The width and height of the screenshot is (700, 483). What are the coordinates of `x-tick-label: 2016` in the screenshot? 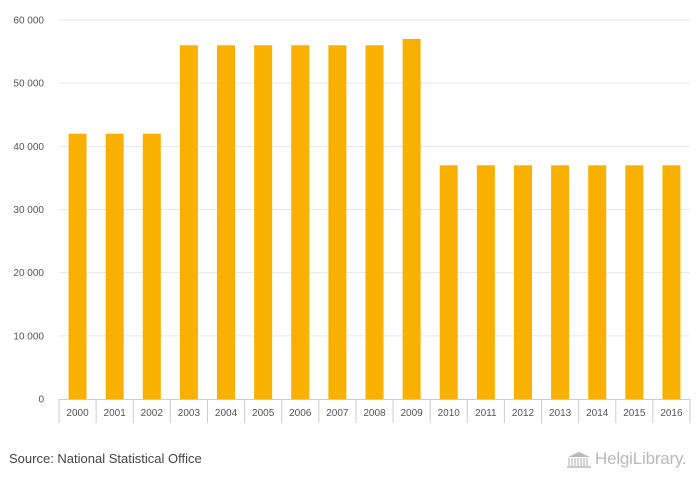 It's located at (671, 413).